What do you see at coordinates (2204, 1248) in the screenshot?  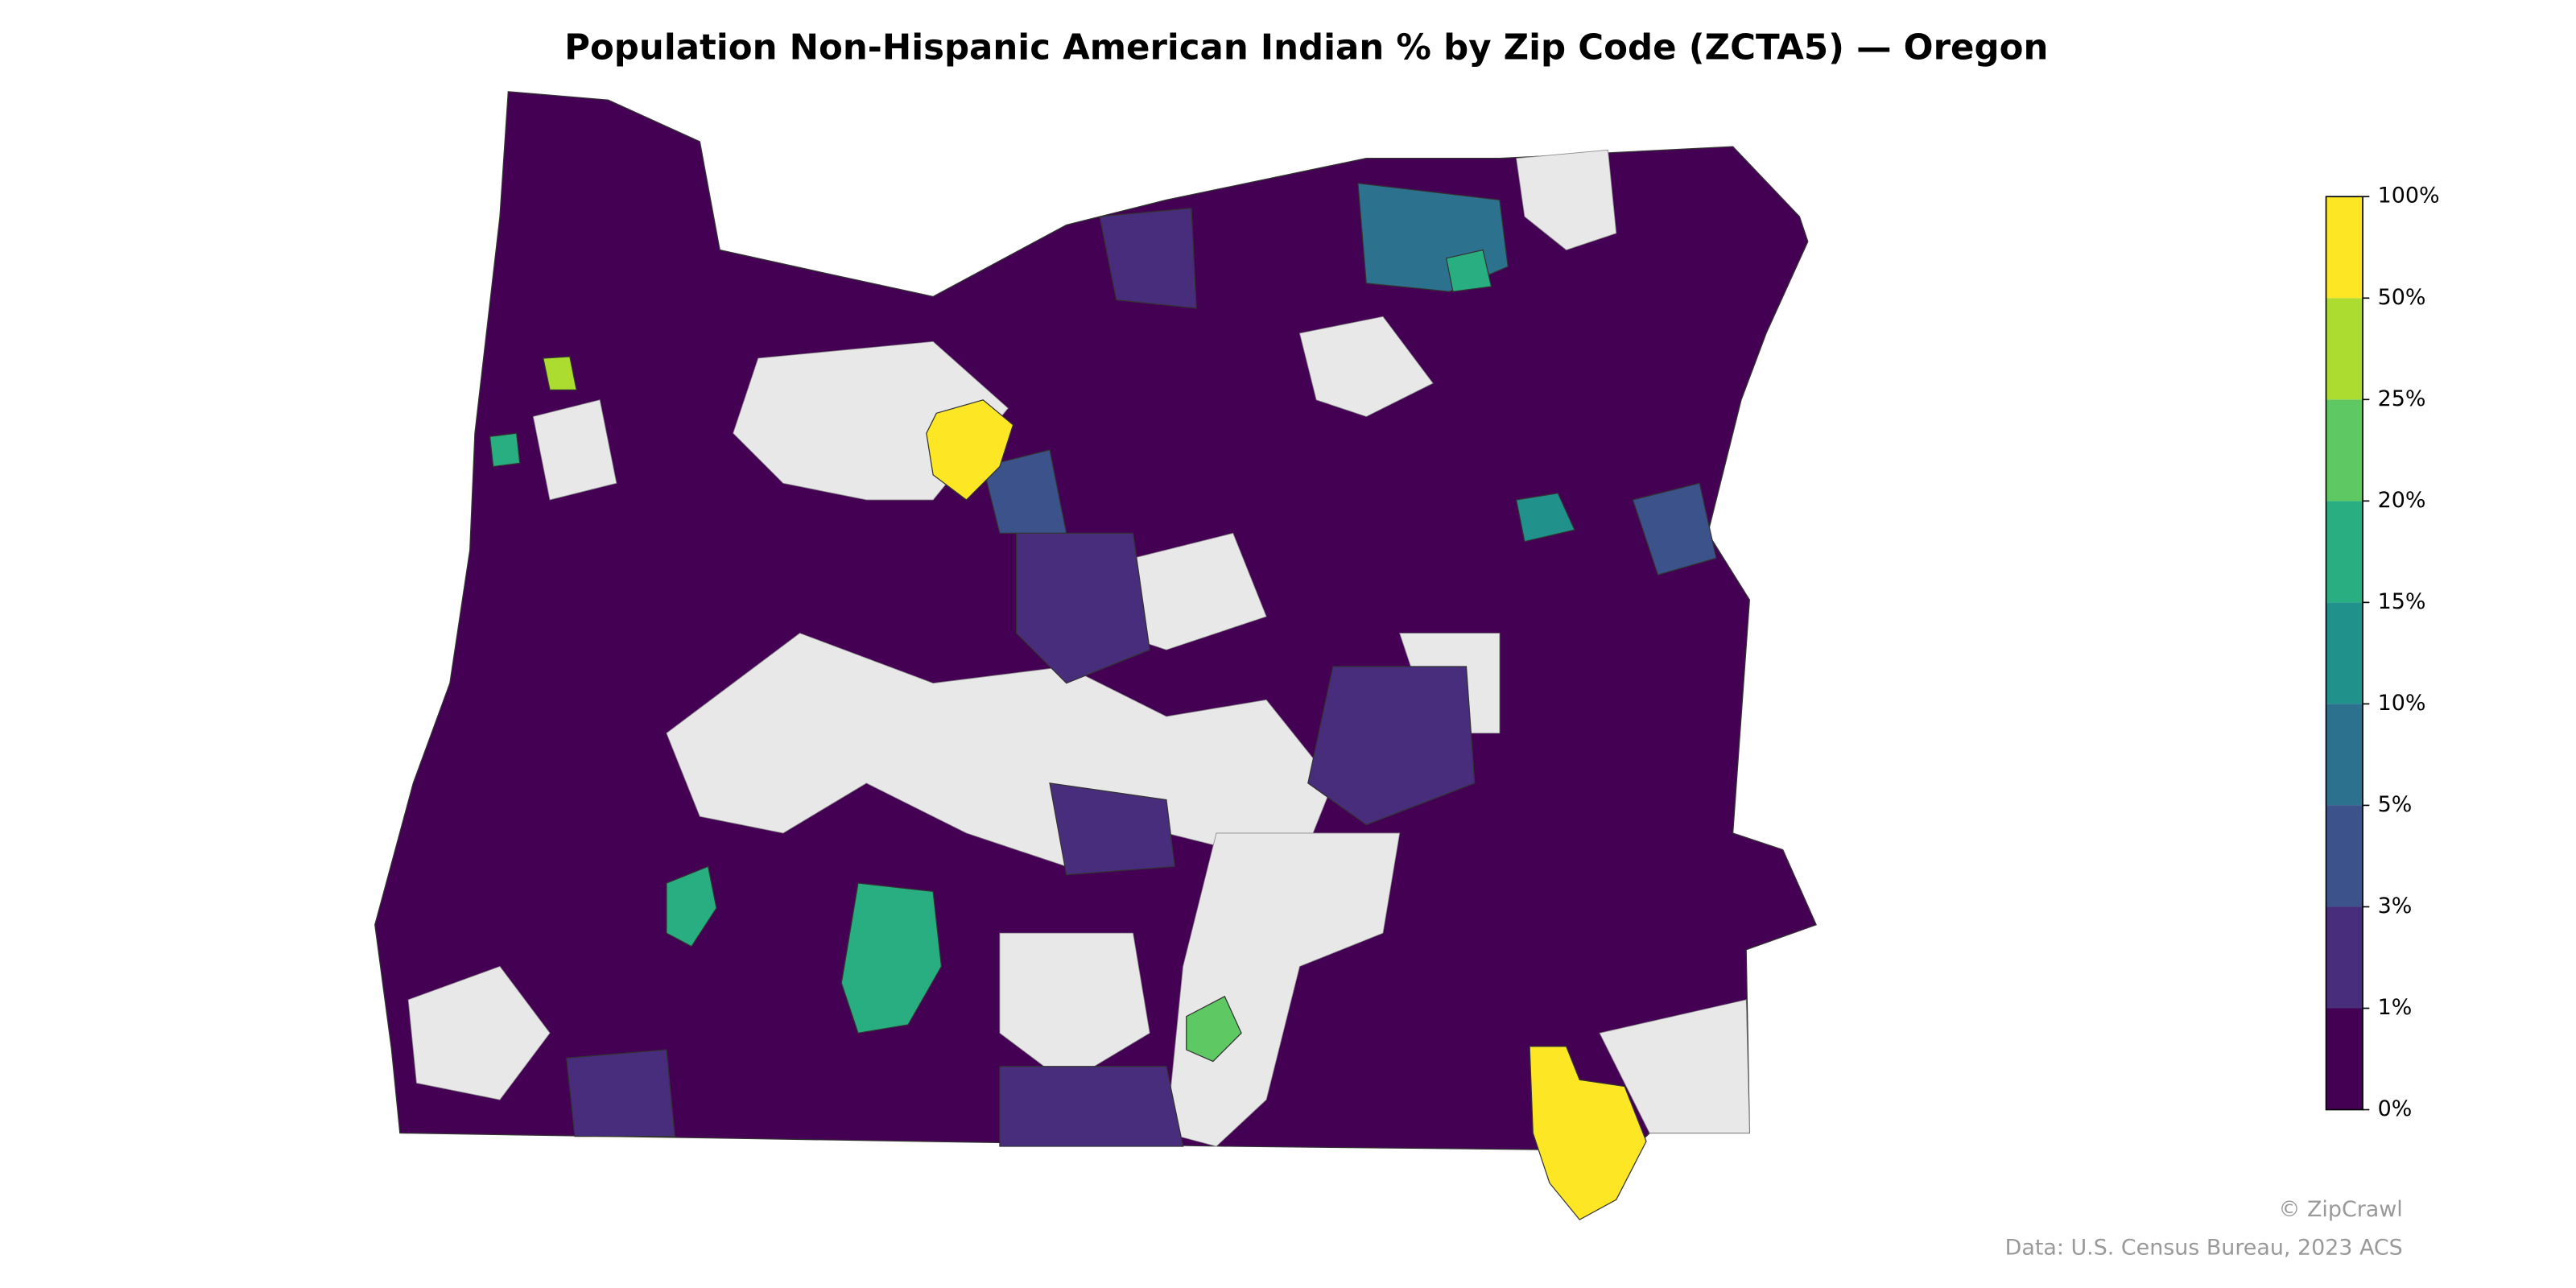 I see `source-note: Data: U.S. Census Bureau, 2023 ACS` at bounding box center [2204, 1248].